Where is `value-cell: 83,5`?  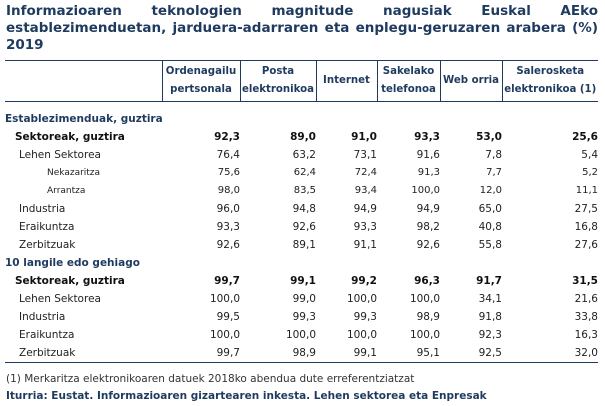
value-cell: 83,5 is located at coordinates (304, 190).